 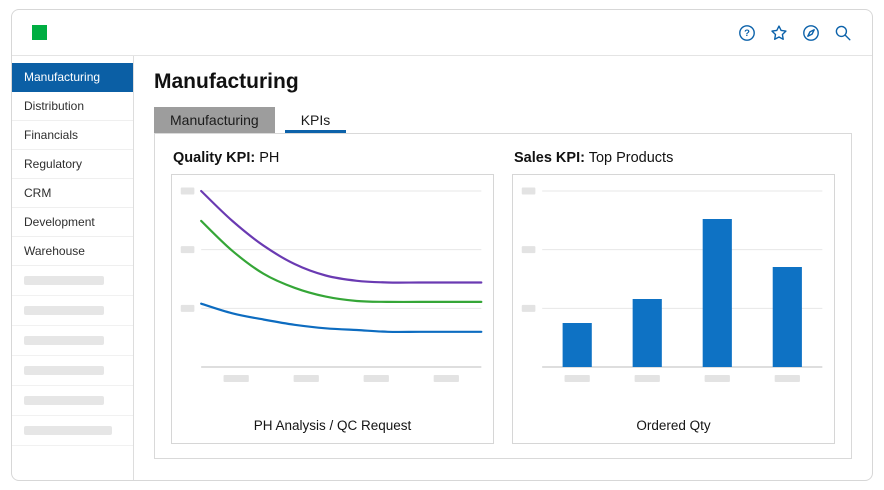 I want to click on favorites-button, so click(x=779, y=33).